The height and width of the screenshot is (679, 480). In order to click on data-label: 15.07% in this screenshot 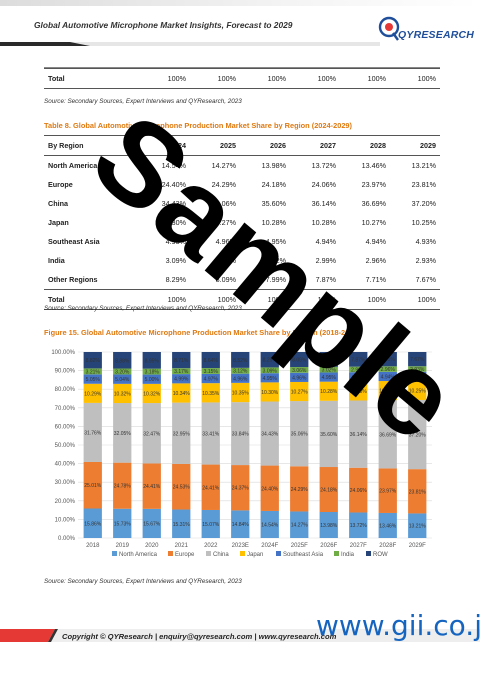, I will do `click(211, 525)`.